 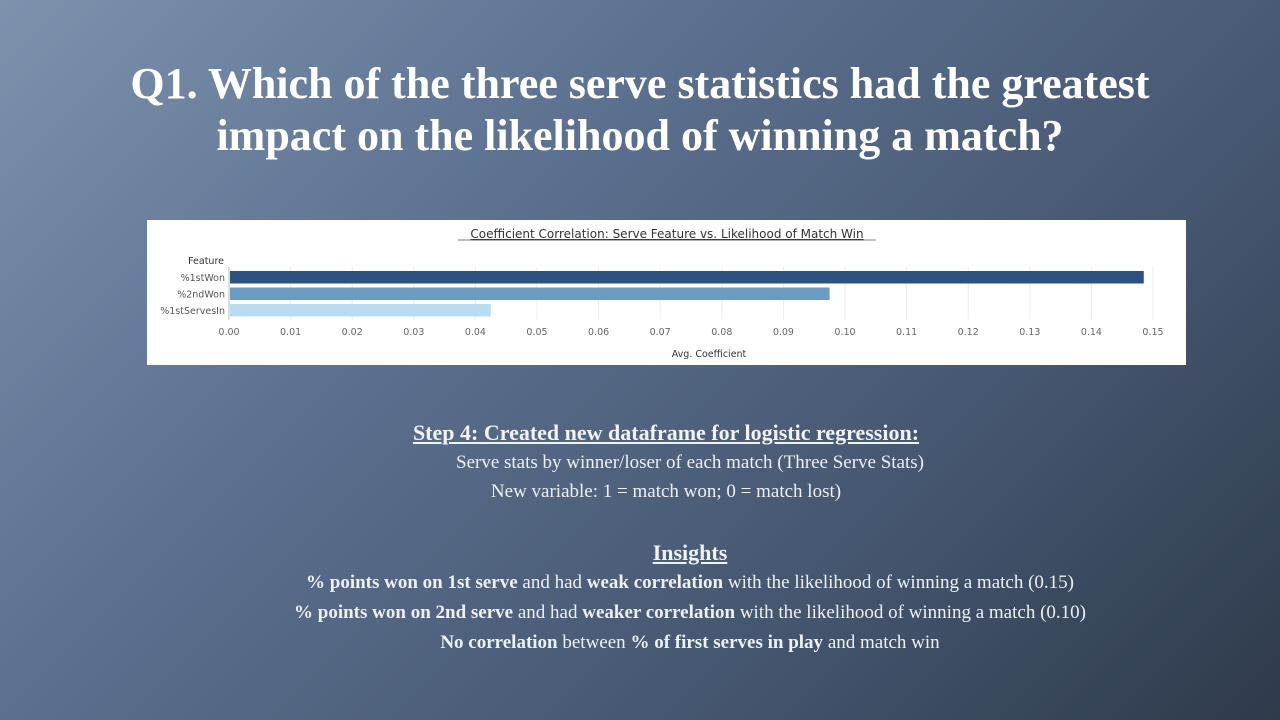 What do you see at coordinates (192, 311) in the screenshot?
I see `category-label-2: %1stServesIn` at bounding box center [192, 311].